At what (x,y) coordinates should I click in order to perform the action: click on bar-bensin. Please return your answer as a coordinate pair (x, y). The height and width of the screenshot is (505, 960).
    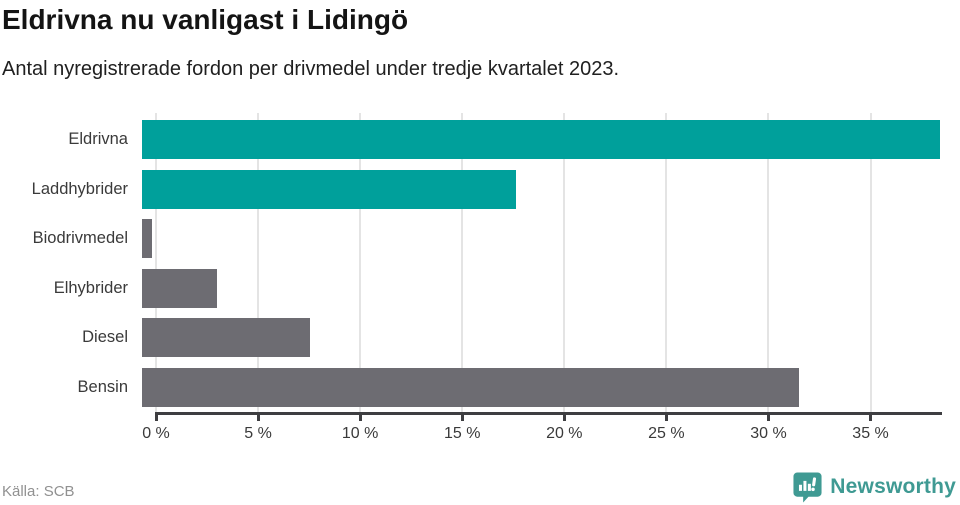
    Looking at the image, I should click on (470, 387).